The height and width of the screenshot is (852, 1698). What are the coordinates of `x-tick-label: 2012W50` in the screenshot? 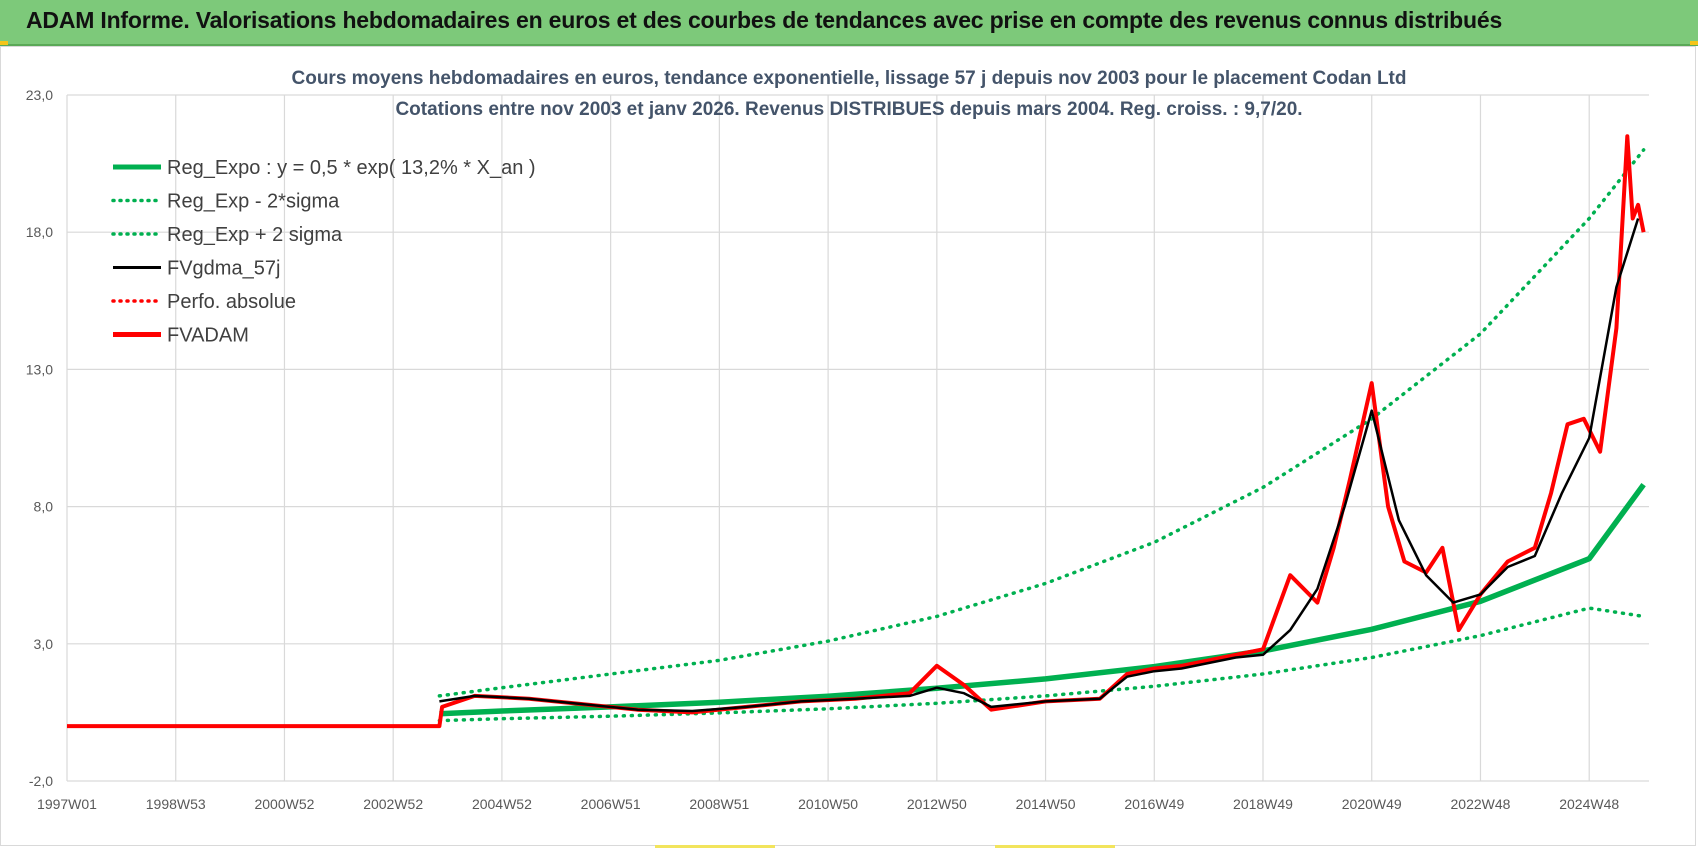 It's located at (937, 804).